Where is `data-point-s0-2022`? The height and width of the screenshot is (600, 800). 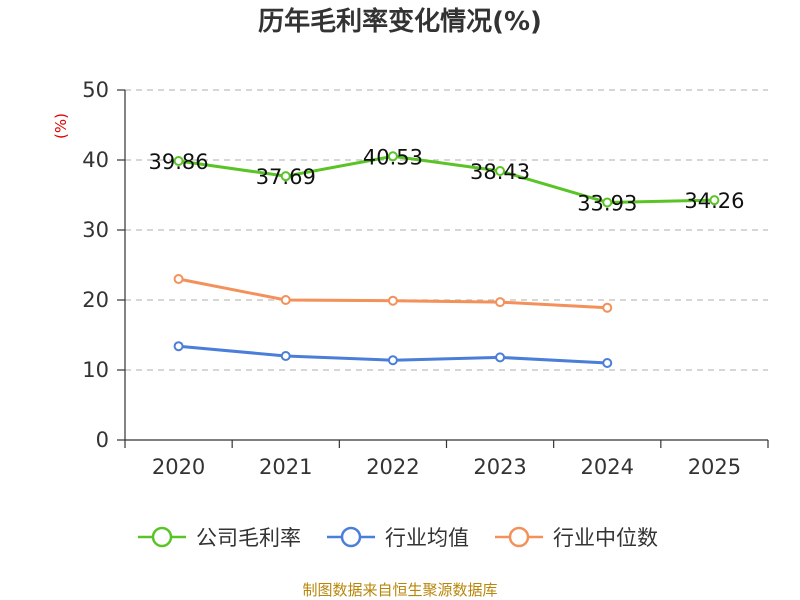
data-point-s0-2022 is located at coordinates (392, 156).